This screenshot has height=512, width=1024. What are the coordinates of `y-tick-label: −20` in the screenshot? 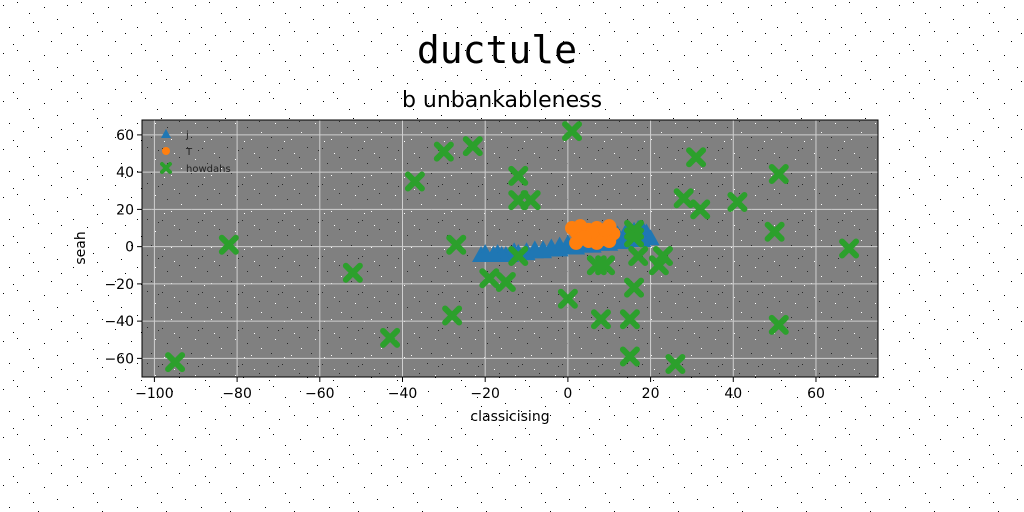 It's located at (119, 285).